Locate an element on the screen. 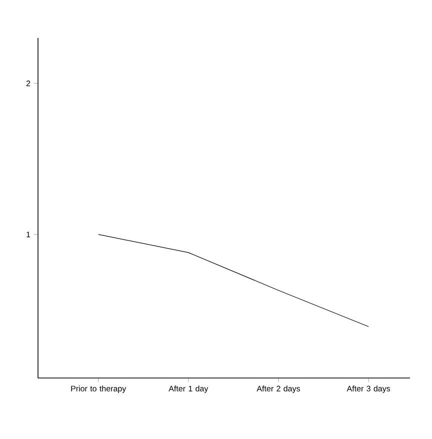  x-tick-label: Prior to therapy is located at coordinates (98, 389).